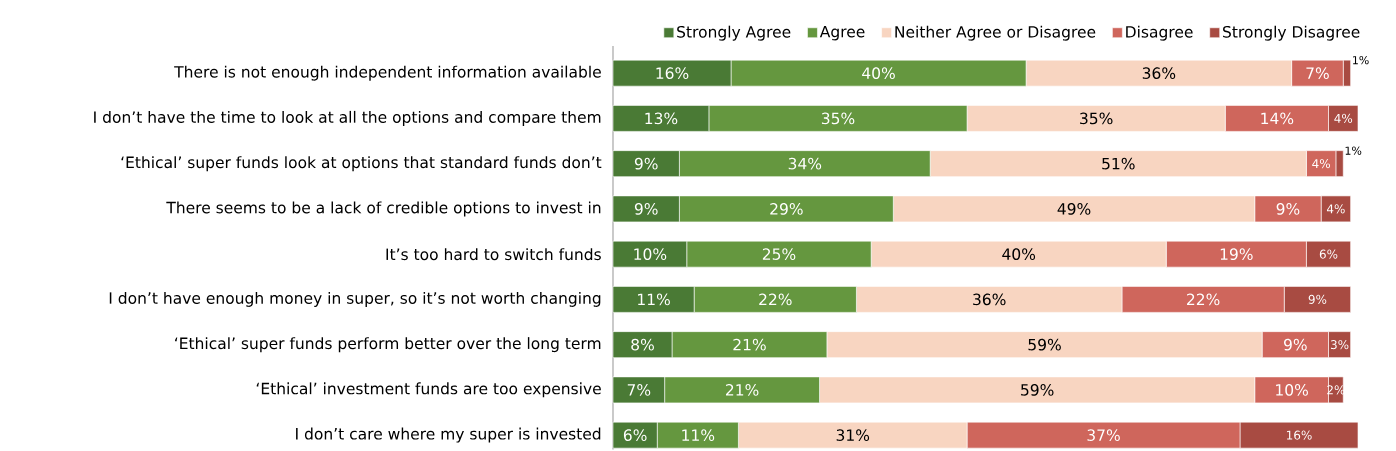 Image resolution: width=1396 pixels, height=451 pixels. Describe the element at coordinates (661, 118) in the screenshot. I see `data-label: 13%` at that location.